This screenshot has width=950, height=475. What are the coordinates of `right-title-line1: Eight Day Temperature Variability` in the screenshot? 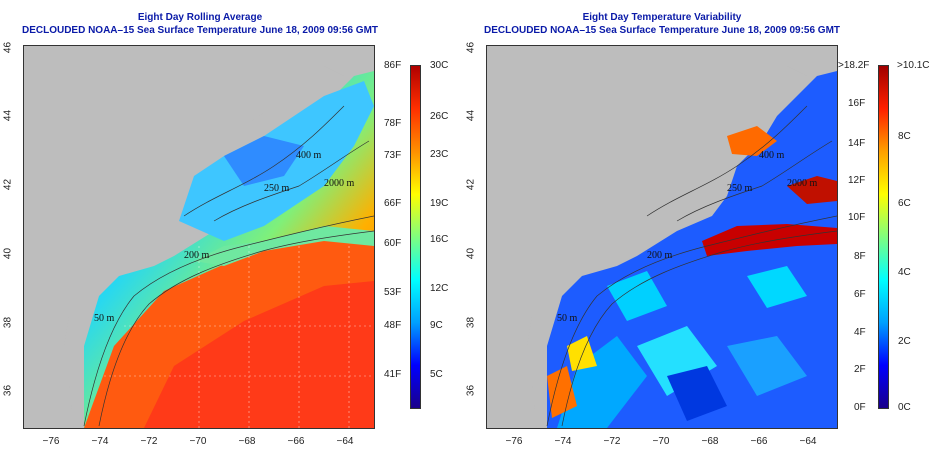 It's located at (662, 17).